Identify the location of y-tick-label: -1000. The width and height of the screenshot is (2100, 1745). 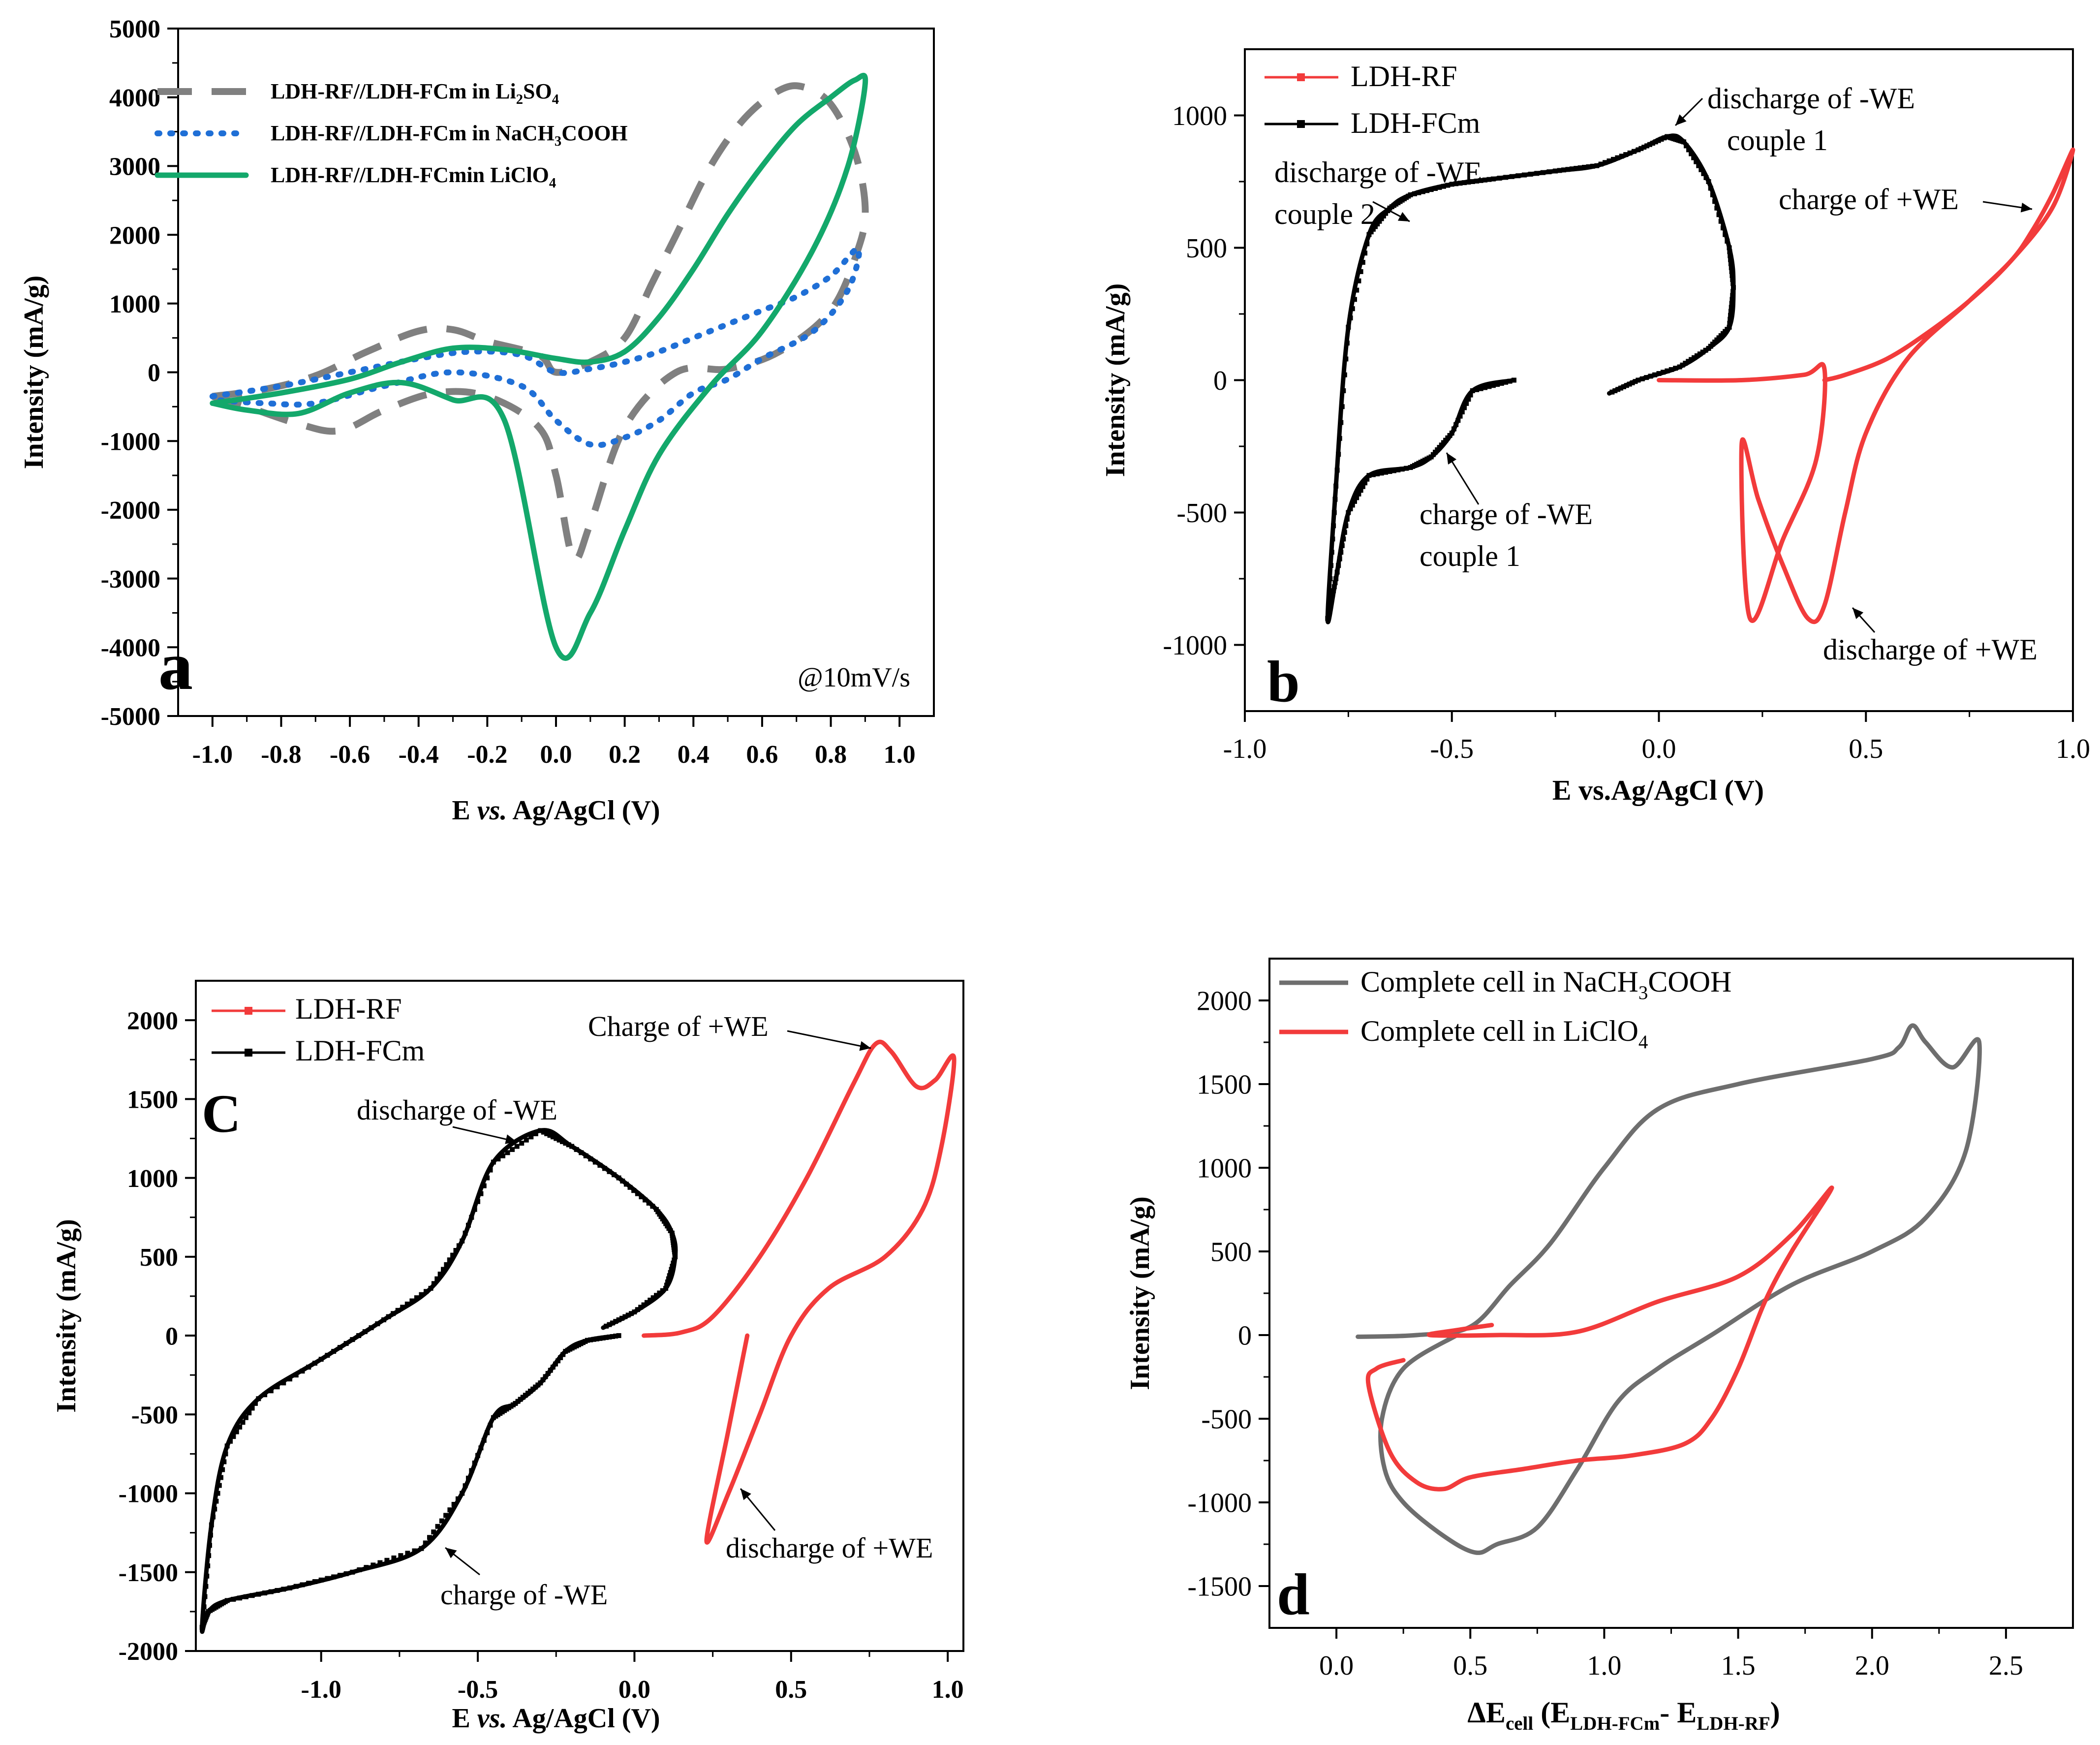
(1219, 1503).